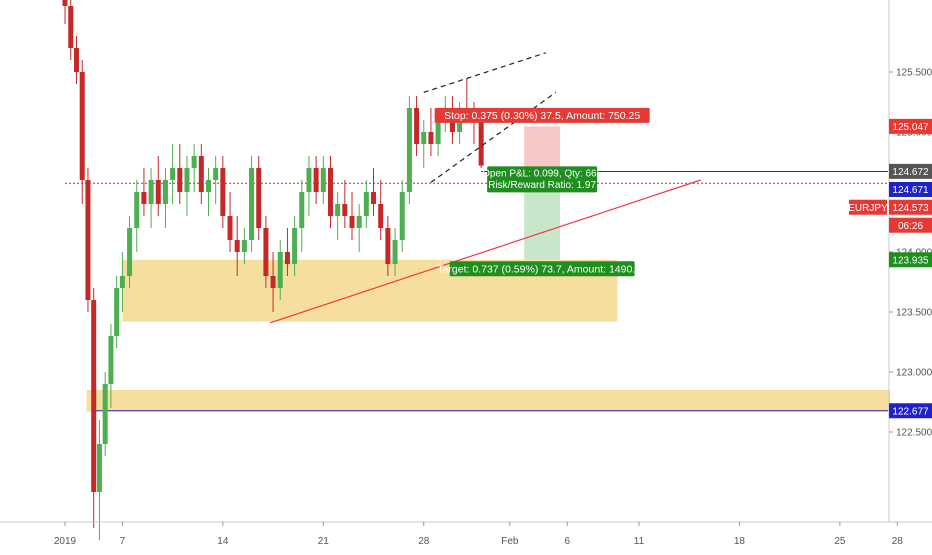 The height and width of the screenshot is (555, 932). I want to click on price-label-5: 123.935, so click(910, 261).